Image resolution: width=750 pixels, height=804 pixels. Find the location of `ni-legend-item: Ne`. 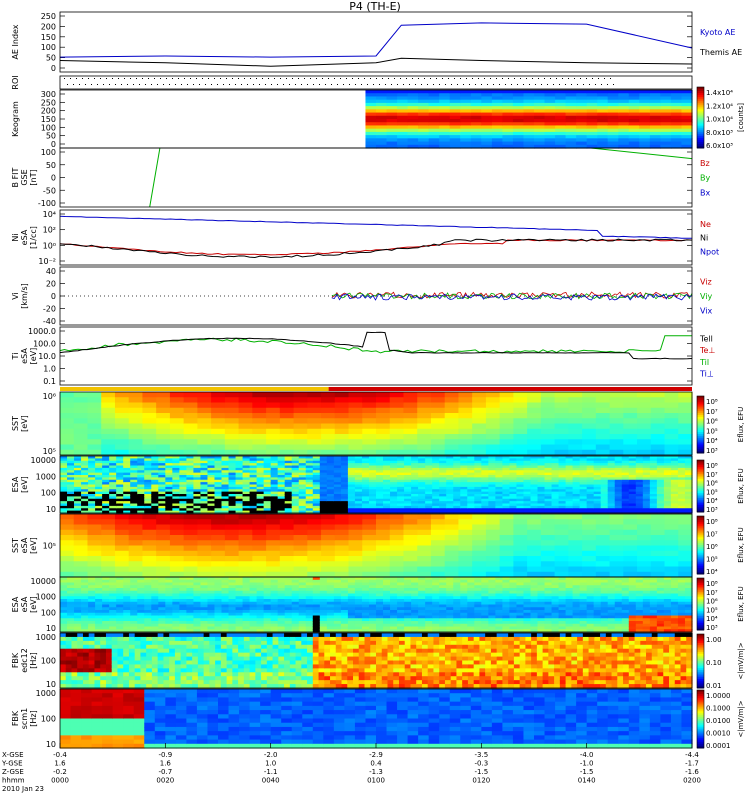

ni-legend-item: Ne is located at coordinates (705, 224).